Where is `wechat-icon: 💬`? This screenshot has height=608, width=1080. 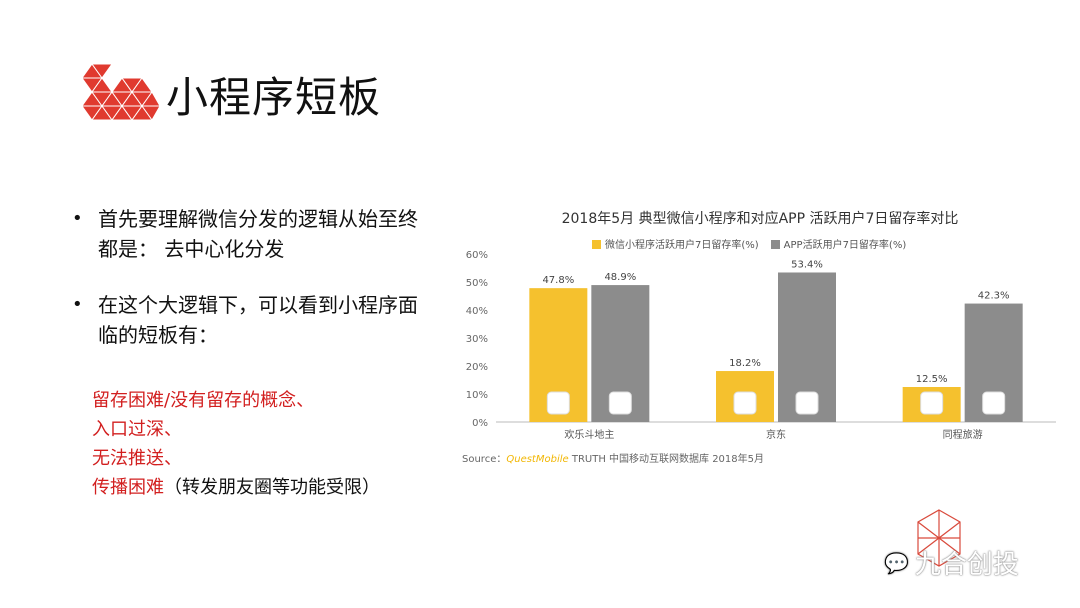
wechat-icon: 💬 is located at coordinates (896, 562).